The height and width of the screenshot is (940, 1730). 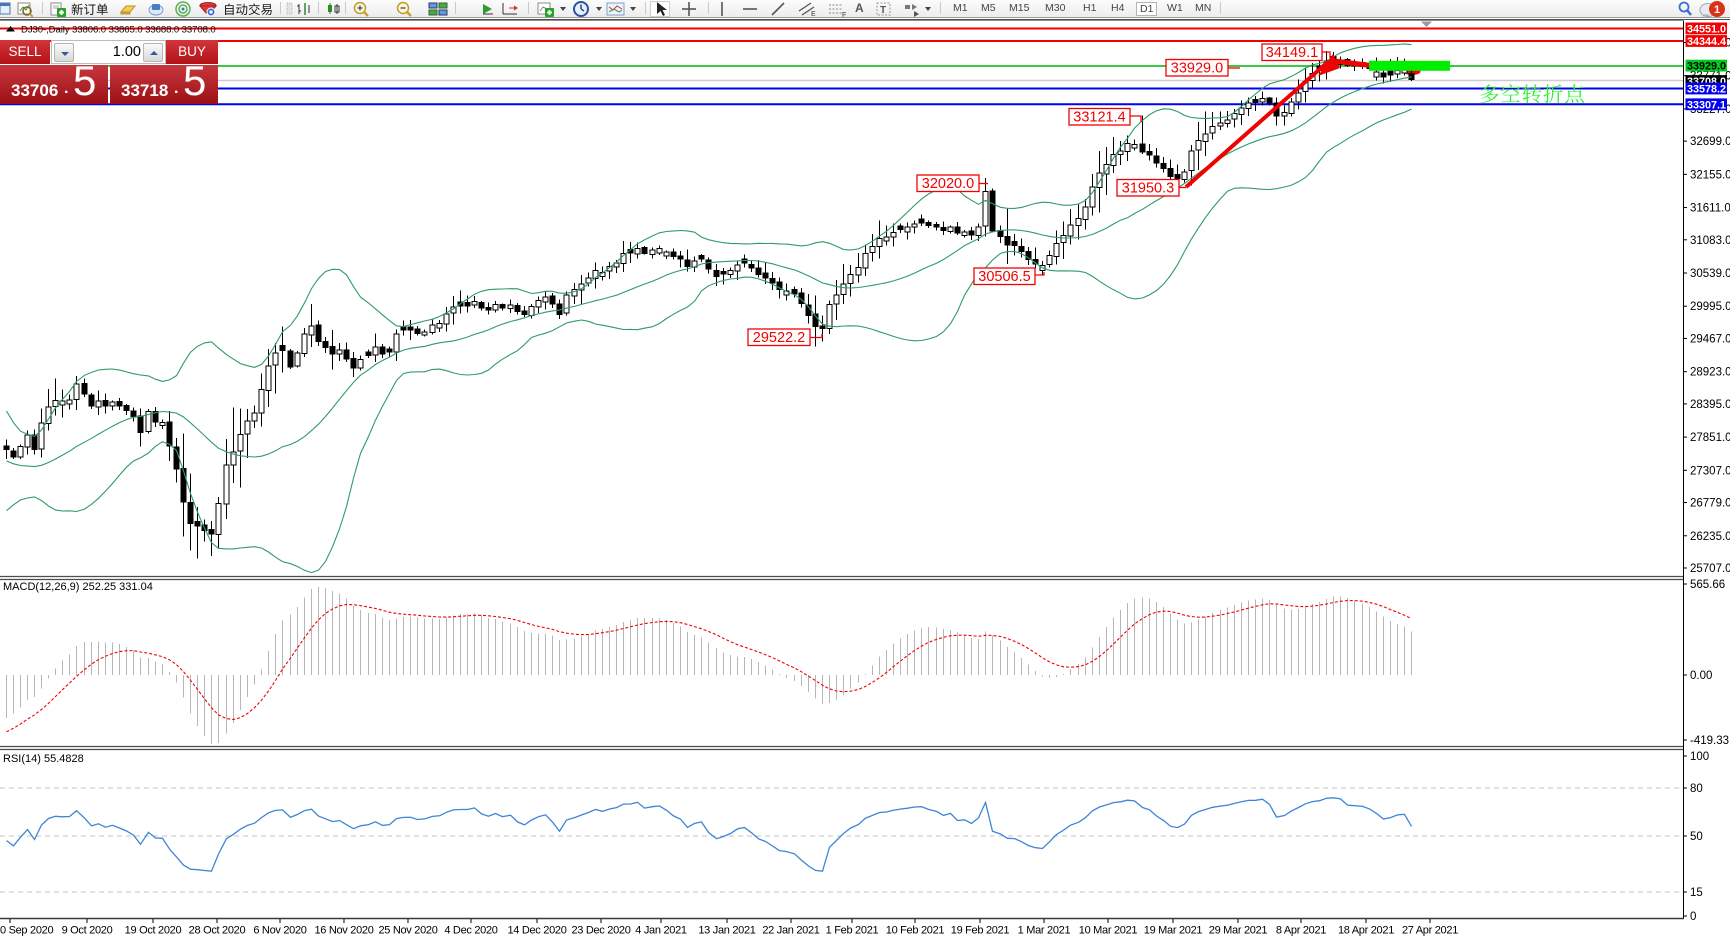 What do you see at coordinates (1238, 931) in the screenshot?
I see `svg-text: 29 Mar 2021` at bounding box center [1238, 931].